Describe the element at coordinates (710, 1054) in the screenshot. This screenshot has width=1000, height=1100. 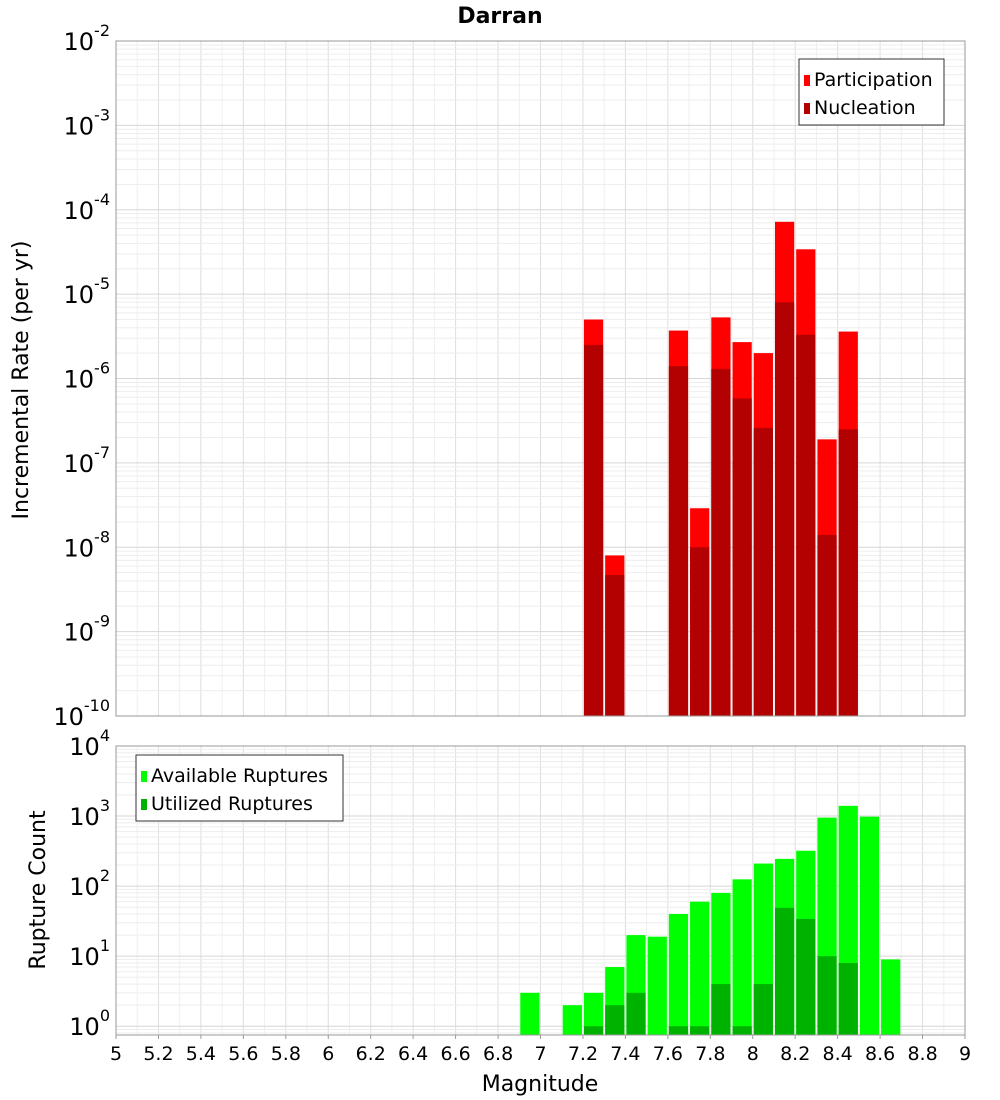
I see `x-tick-label: 7.8` at that location.